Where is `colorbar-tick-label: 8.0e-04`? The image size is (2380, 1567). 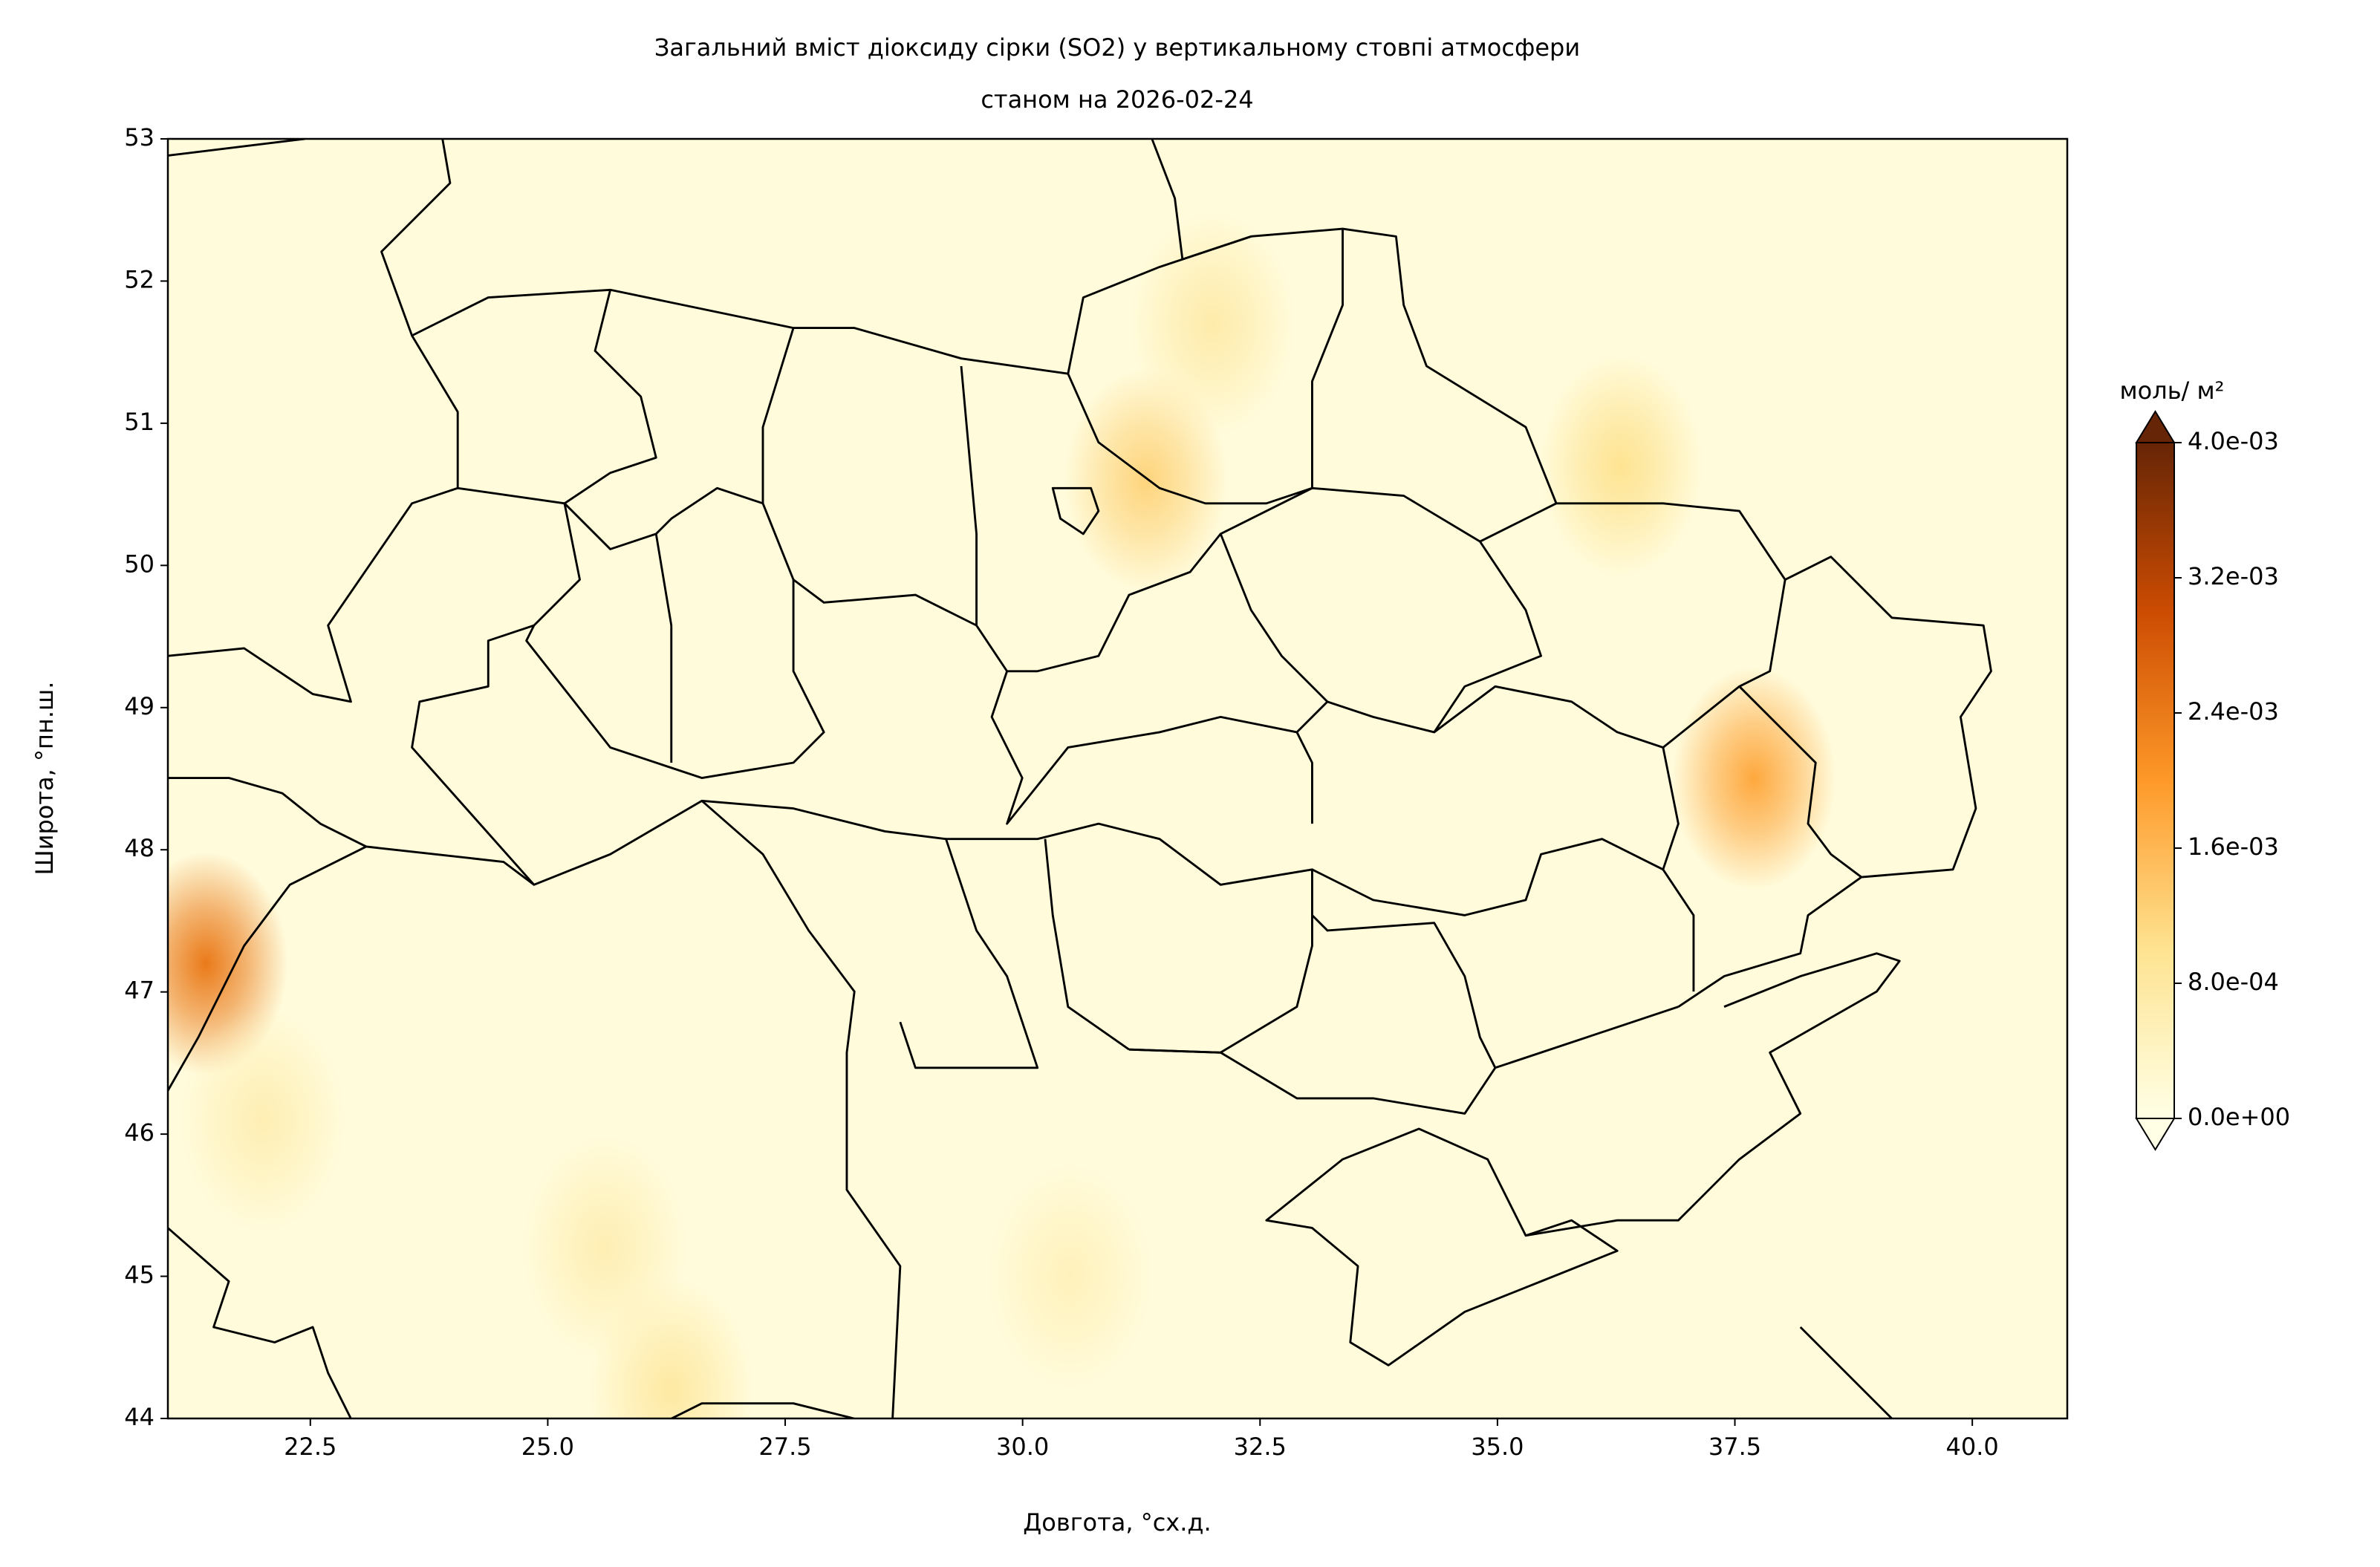 colorbar-tick-label: 8.0e-04 is located at coordinates (2233, 982).